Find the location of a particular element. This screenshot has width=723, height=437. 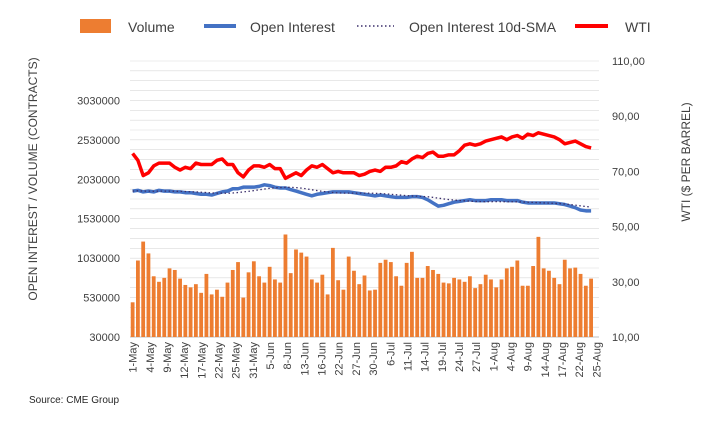

y-tick-label-right: 50,00 is located at coordinates (626, 228).